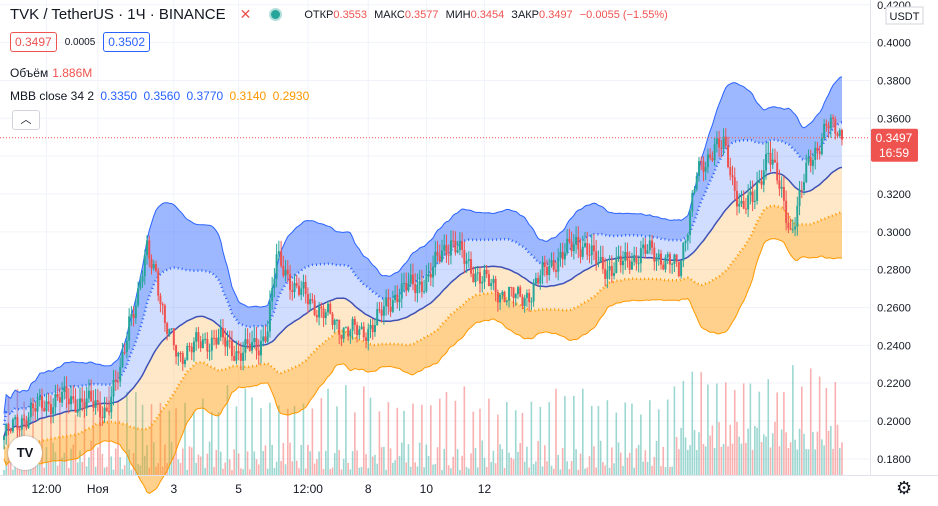 The width and height of the screenshot is (938, 506). I want to click on gear-icon: ⚙, so click(904, 488).